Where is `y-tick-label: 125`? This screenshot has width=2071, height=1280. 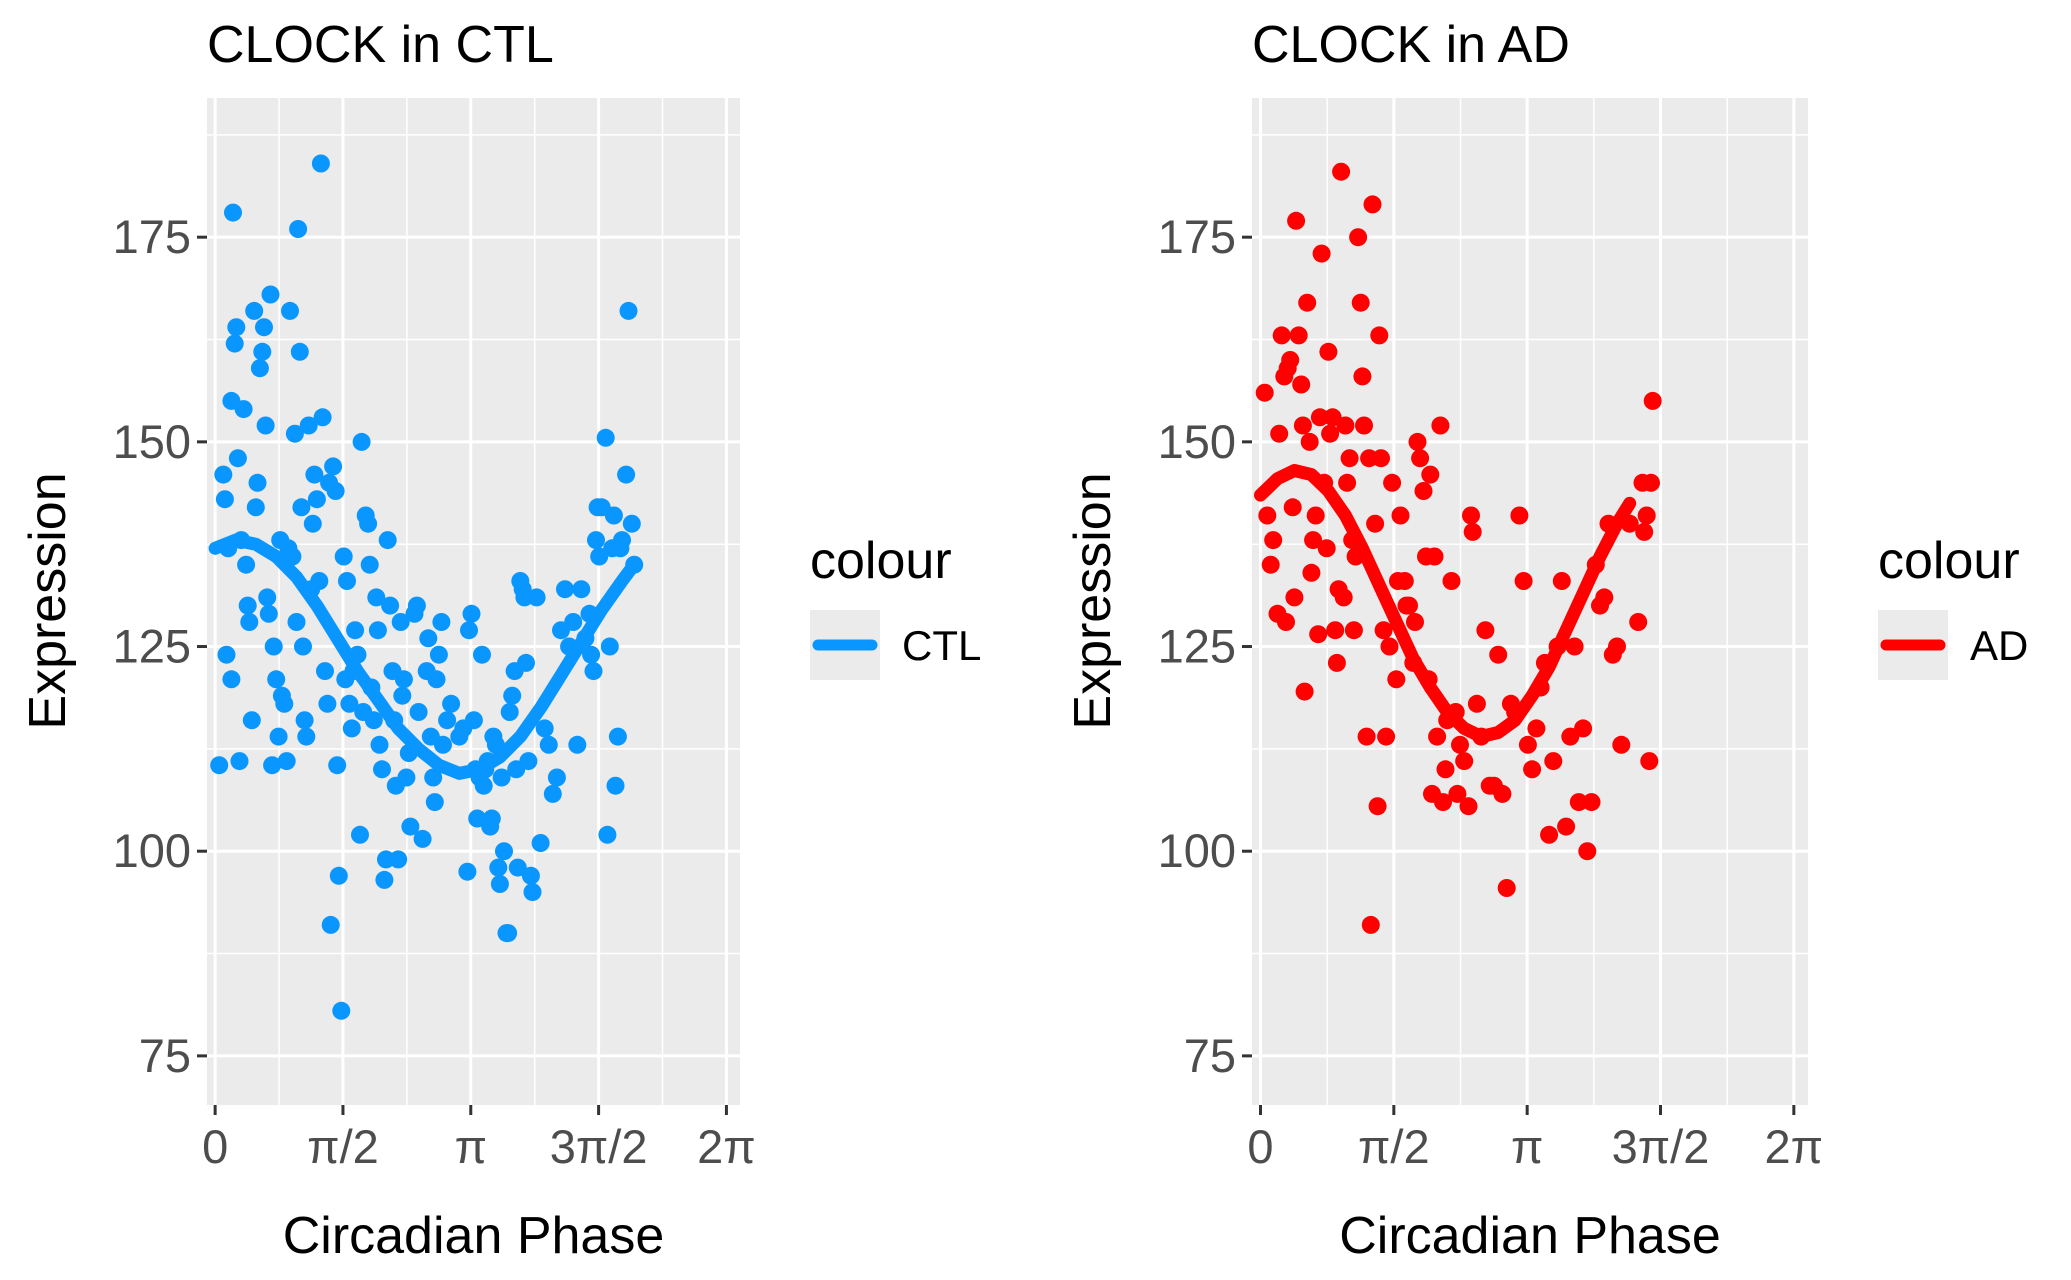 y-tick-label: 125 is located at coordinates (1197, 646).